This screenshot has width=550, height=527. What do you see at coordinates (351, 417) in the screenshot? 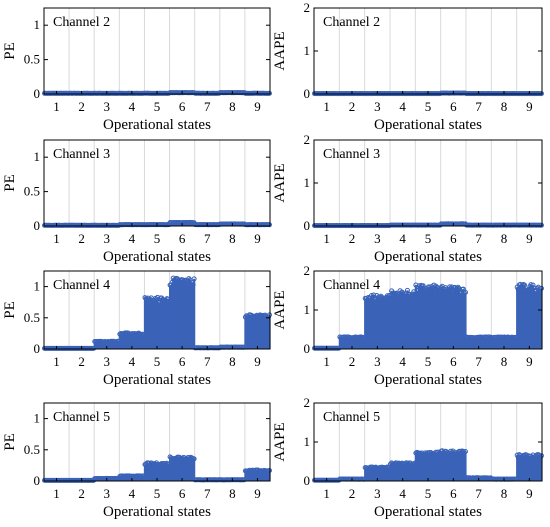
I see `panel-title: Channel 5` at bounding box center [351, 417].